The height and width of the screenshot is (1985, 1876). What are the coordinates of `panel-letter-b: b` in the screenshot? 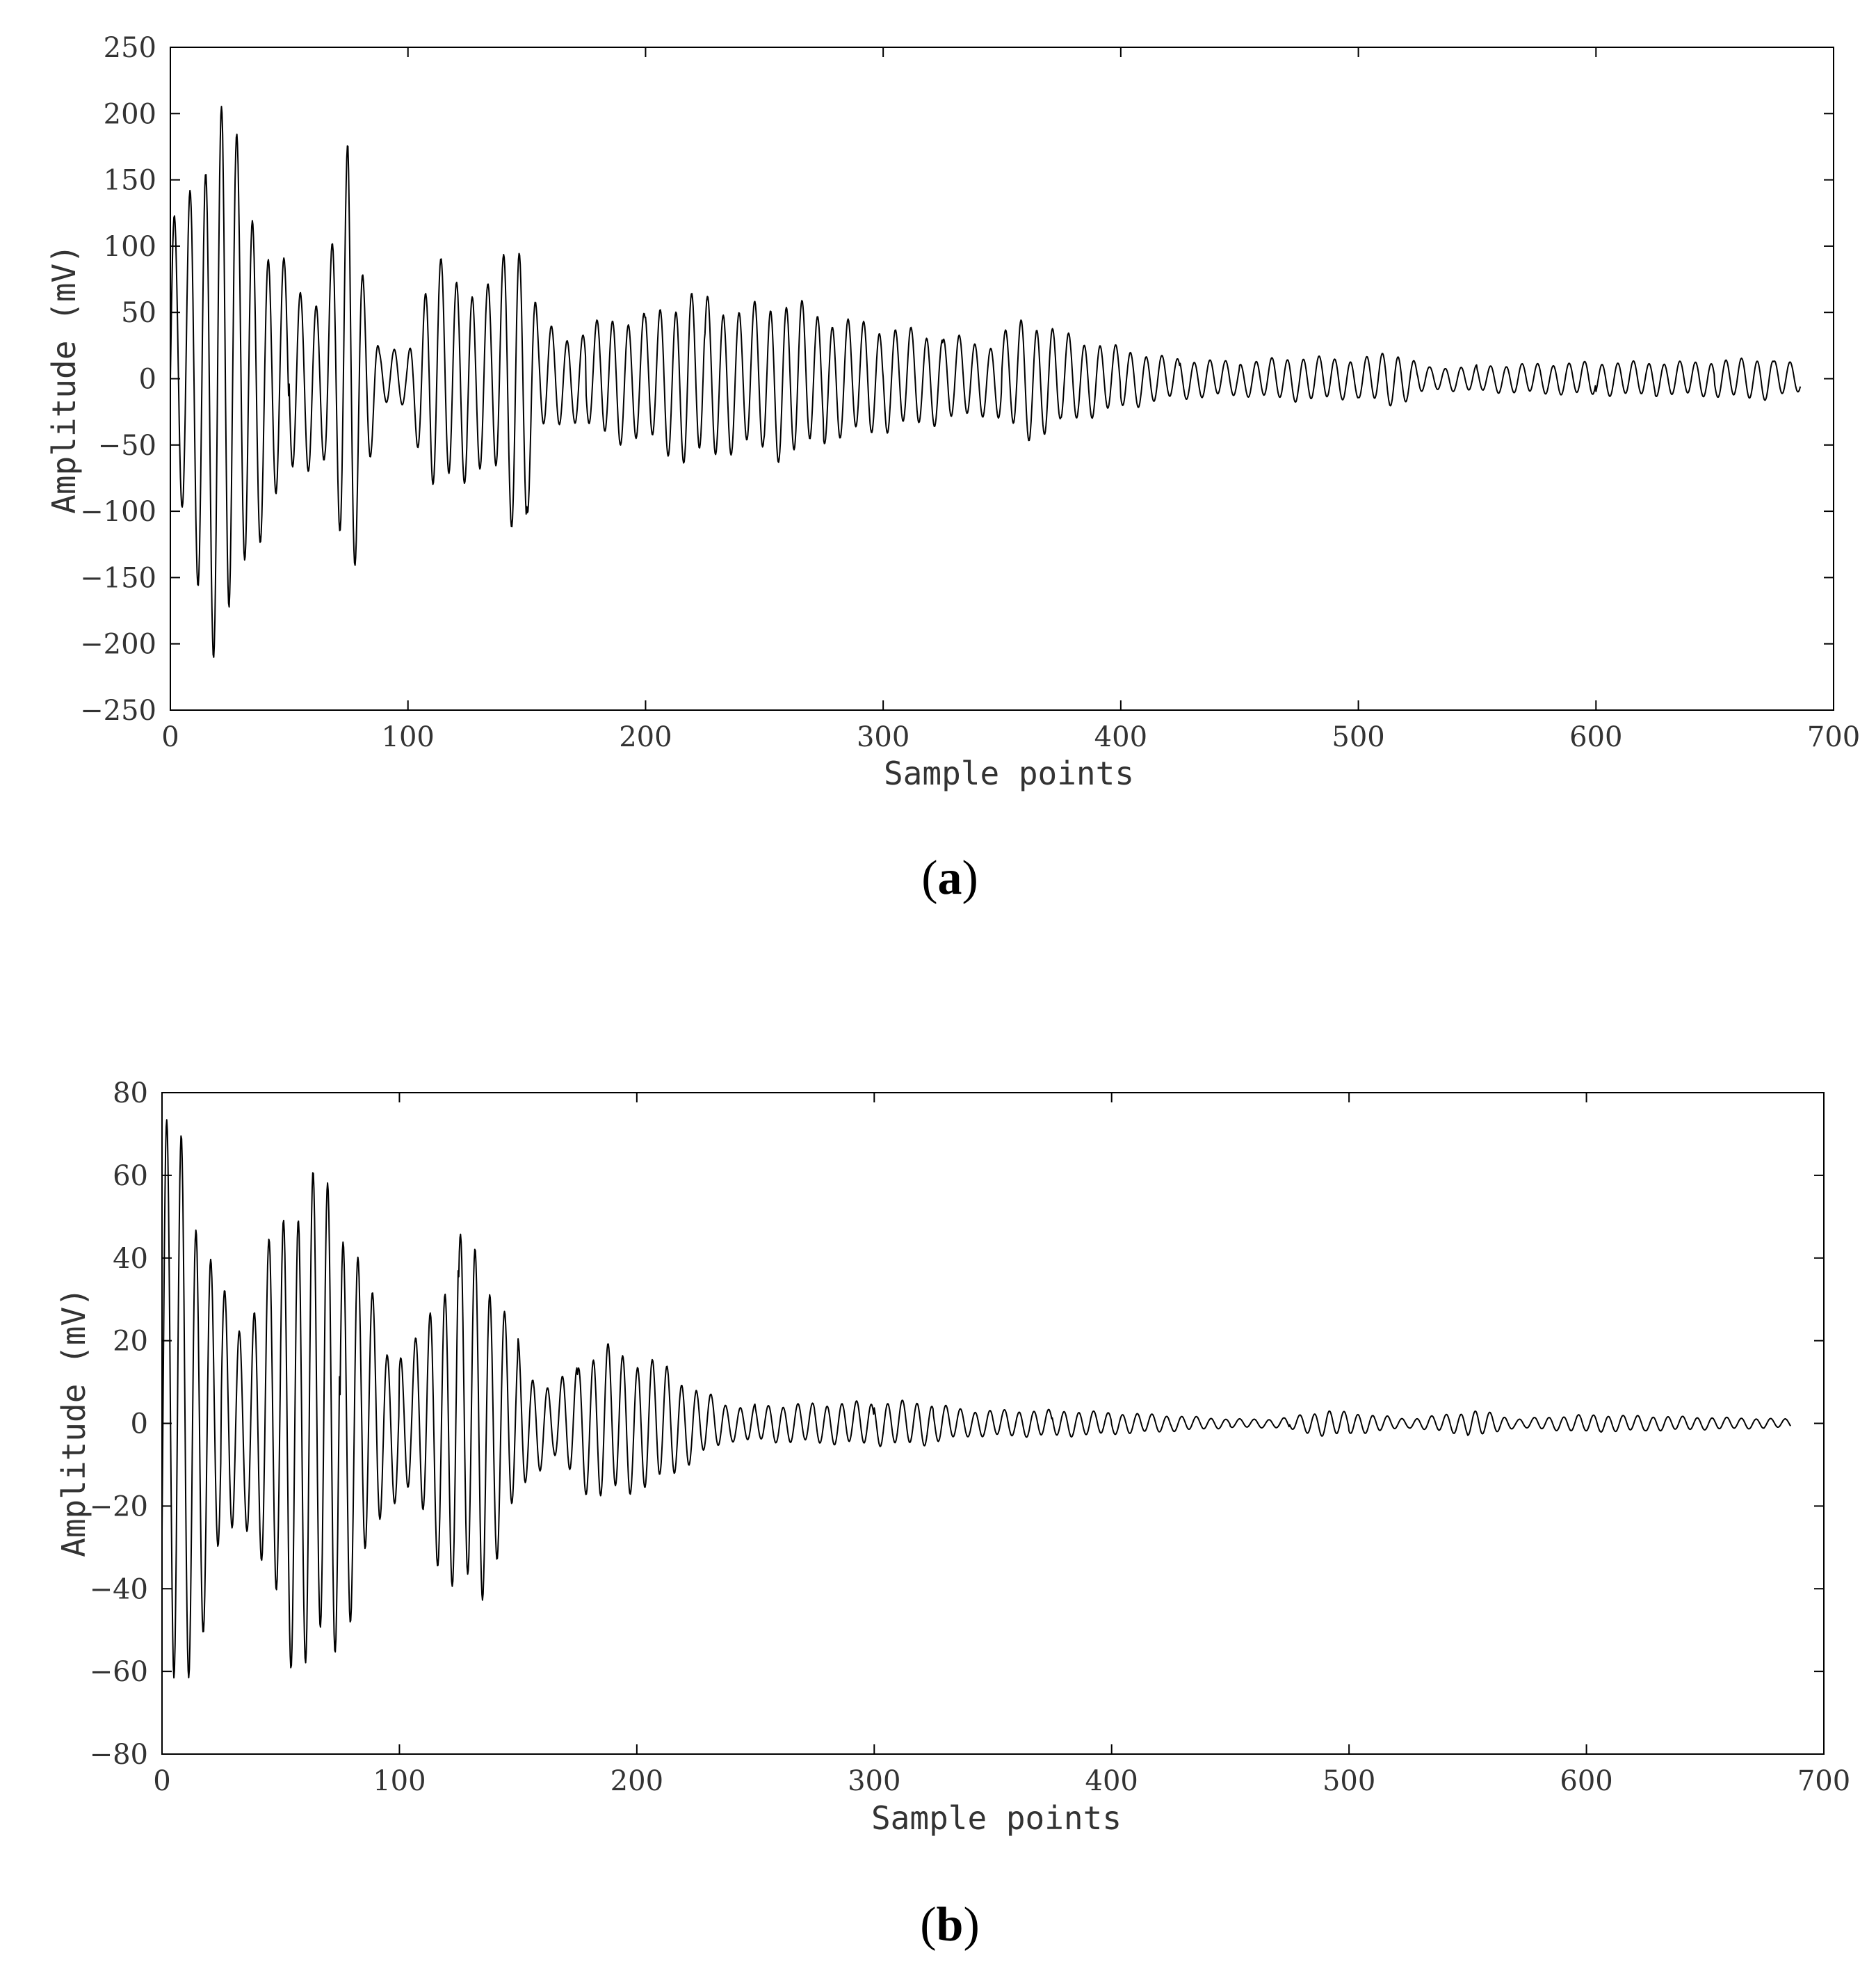 It's located at (950, 1925).